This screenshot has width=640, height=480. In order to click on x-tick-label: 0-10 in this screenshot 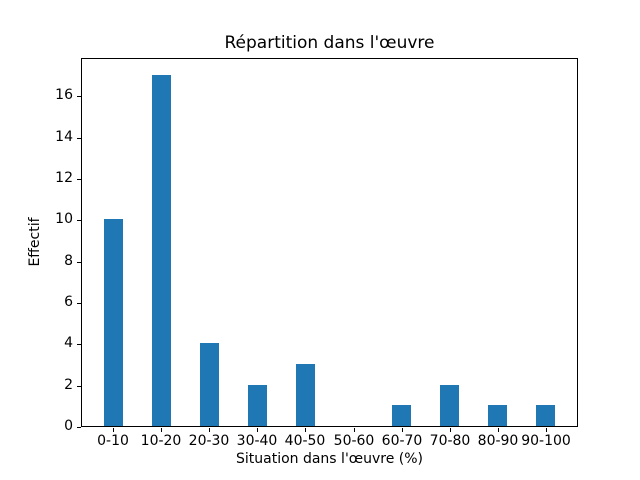, I will do `click(113, 441)`.